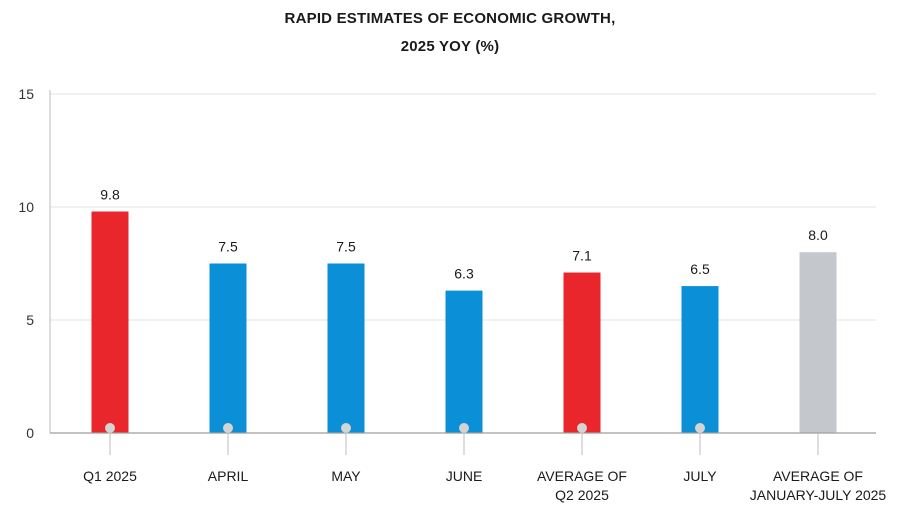  I want to click on y-tick-label-10: 10, so click(26, 207).